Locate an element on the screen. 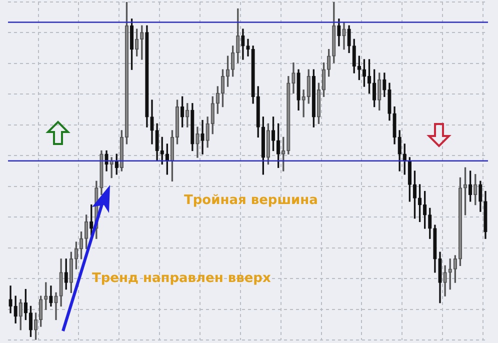 The image size is (498, 343). annotation: Тройная вершина is located at coordinates (251, 200).